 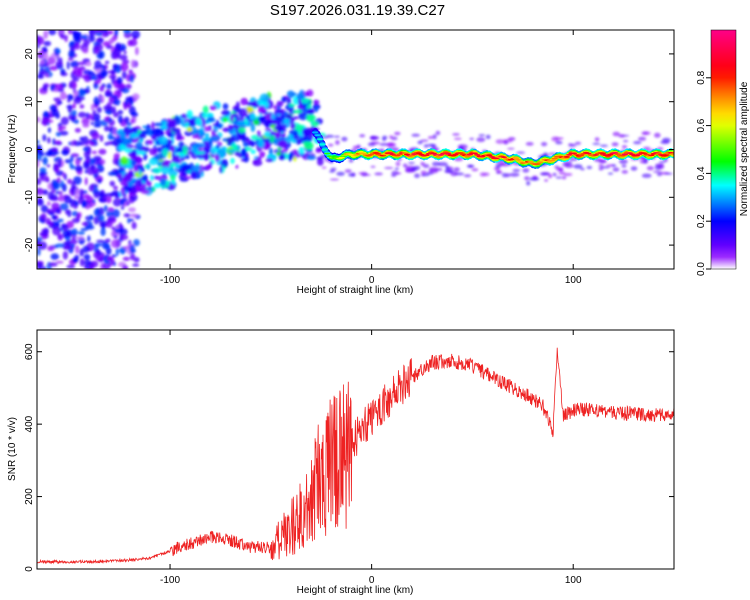 I want to click on y-tick-label: 10, so click(x=29, y=102).